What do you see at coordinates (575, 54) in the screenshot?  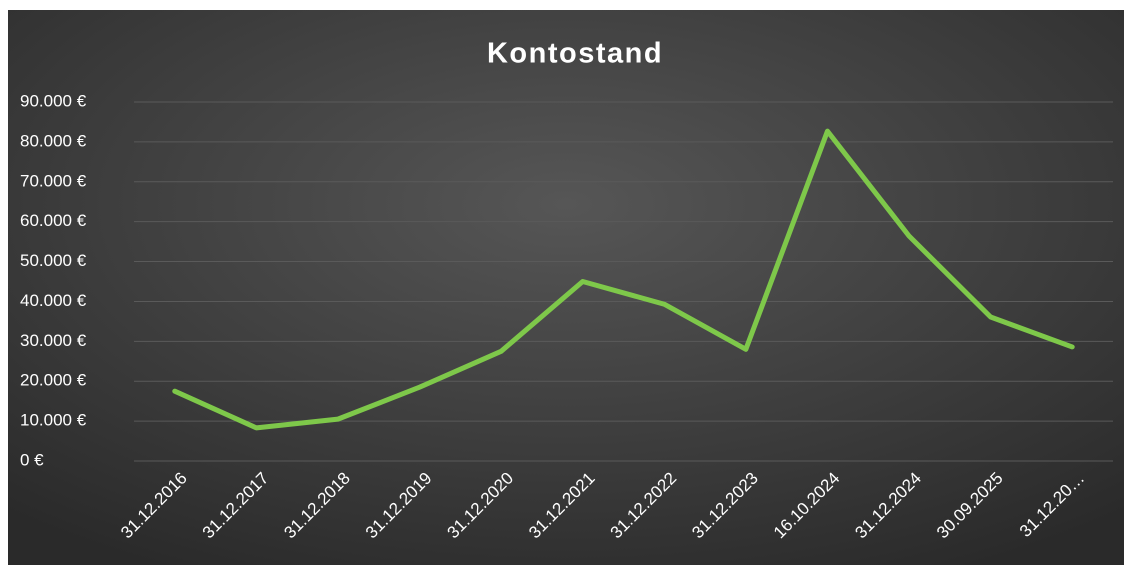 I see `chart-title: Kontostand` at bounding box center [575, 54].